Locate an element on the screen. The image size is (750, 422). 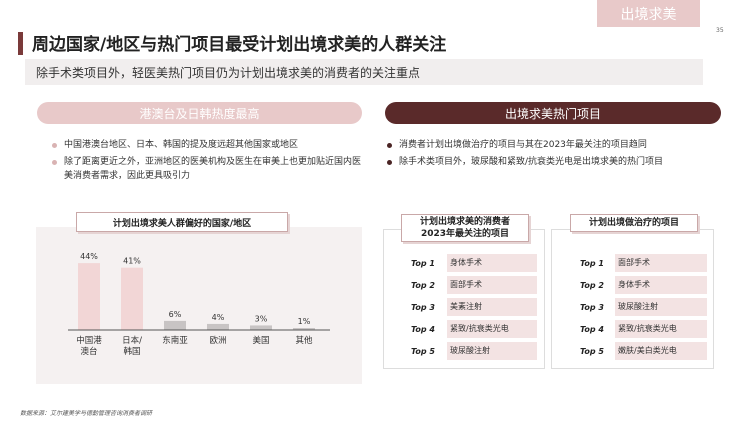
page-title: 周边国家/地区与热门项目最受计划出境求美的人群关注 is located at coordinates (239, 45).